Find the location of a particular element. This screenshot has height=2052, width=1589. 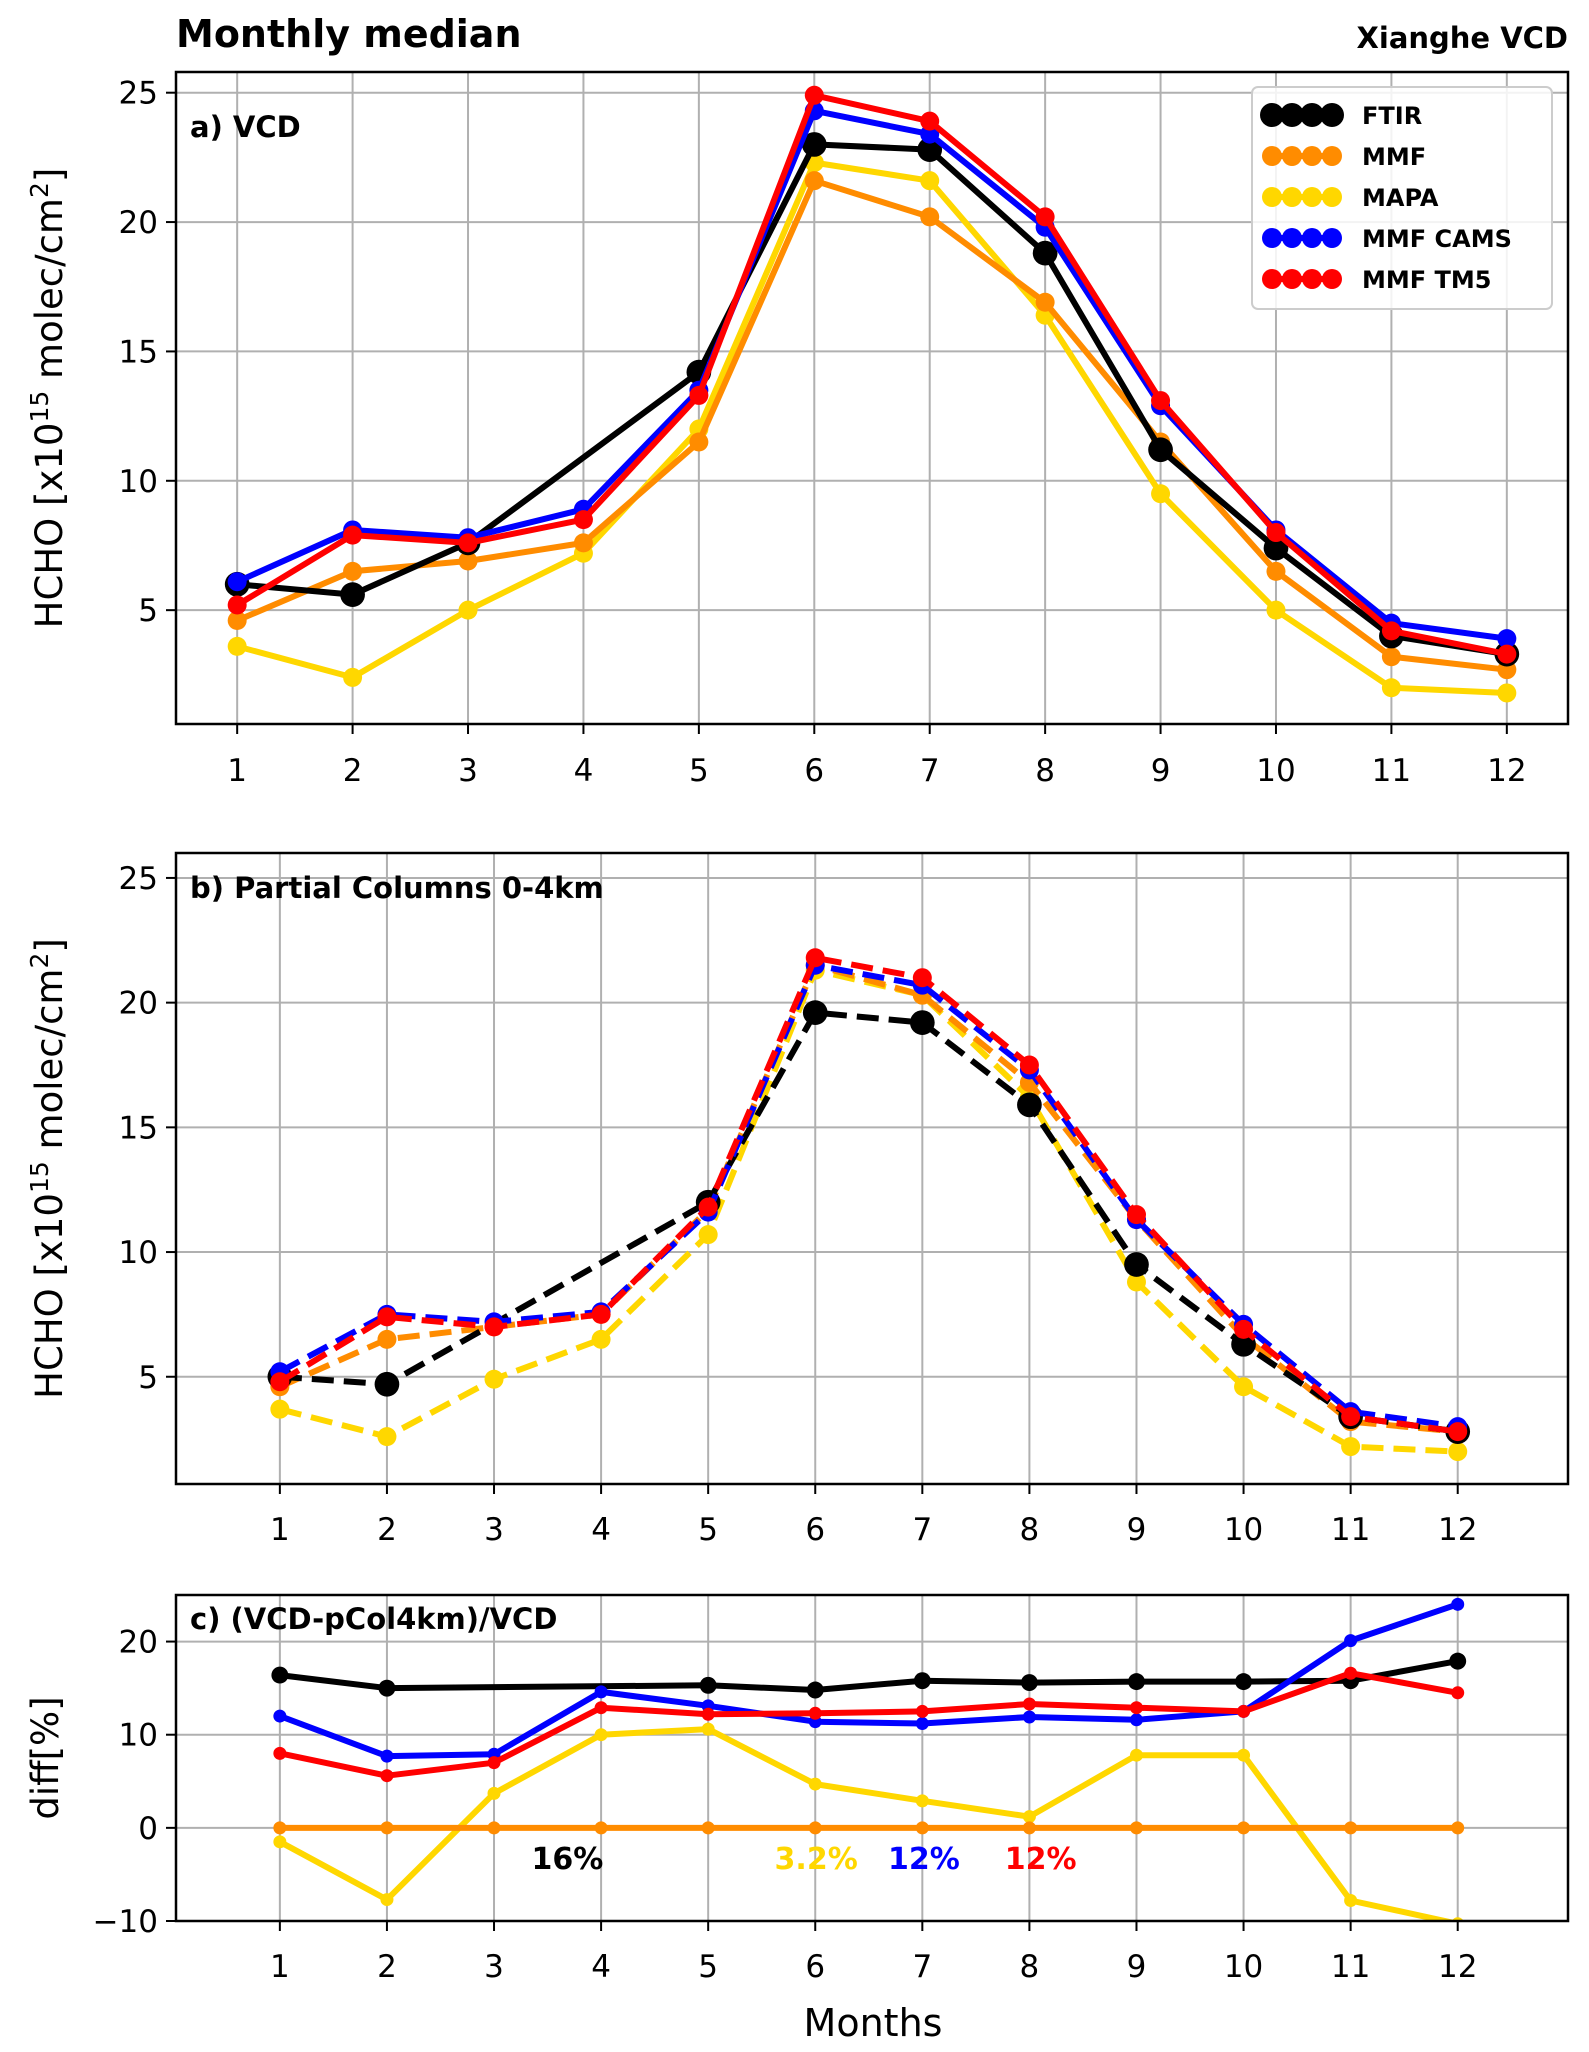

y-tick-label: 10 is located at coordinates (138, 482).